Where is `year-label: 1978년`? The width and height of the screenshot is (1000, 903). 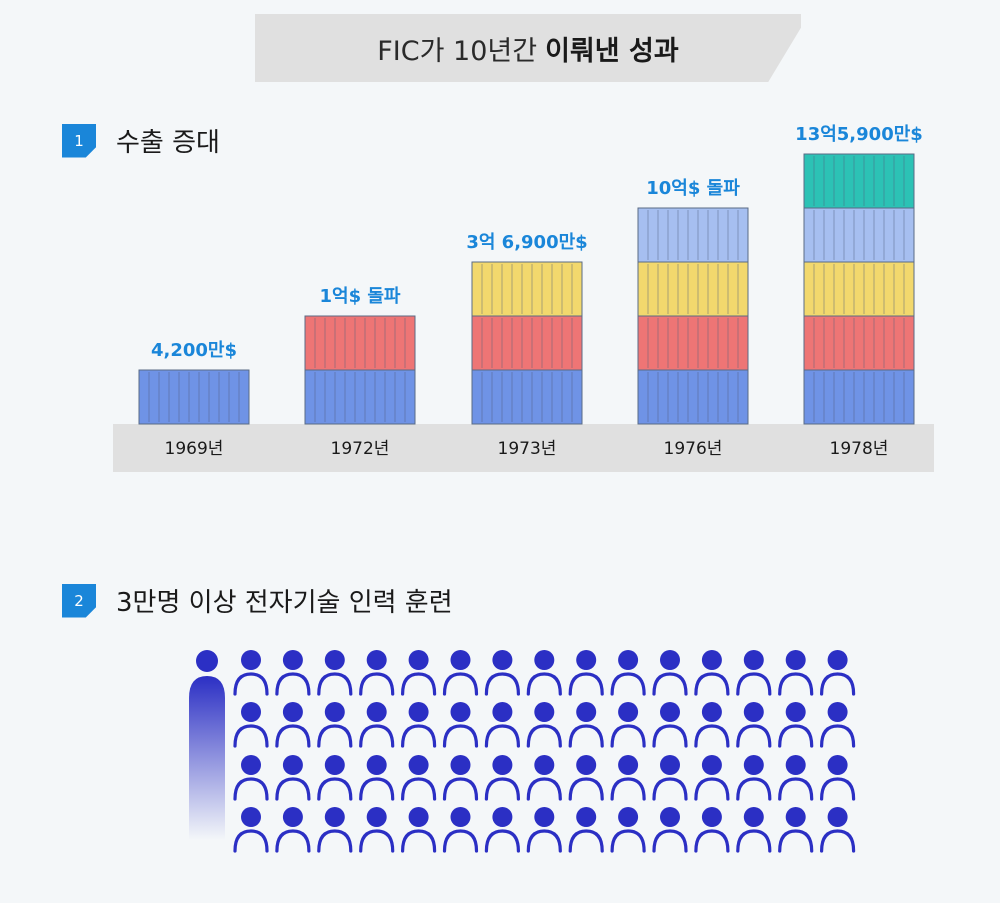 year-label: 1978년 is located at coordinates (859, 449).